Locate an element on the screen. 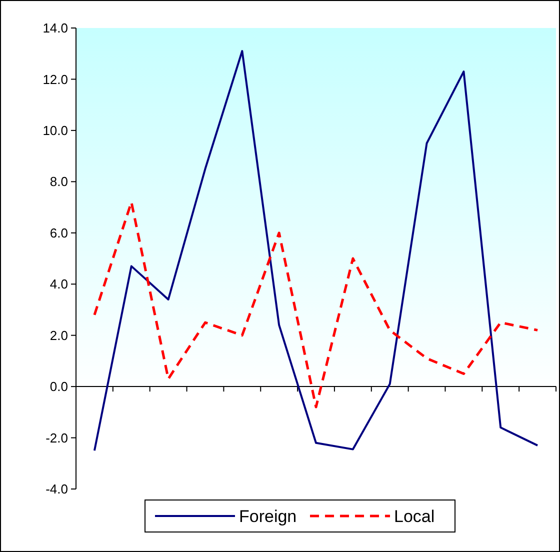 The width and height of the screenshot is (560, 552). y-tick-label: -2.0 is located at coordinates (57, 438).